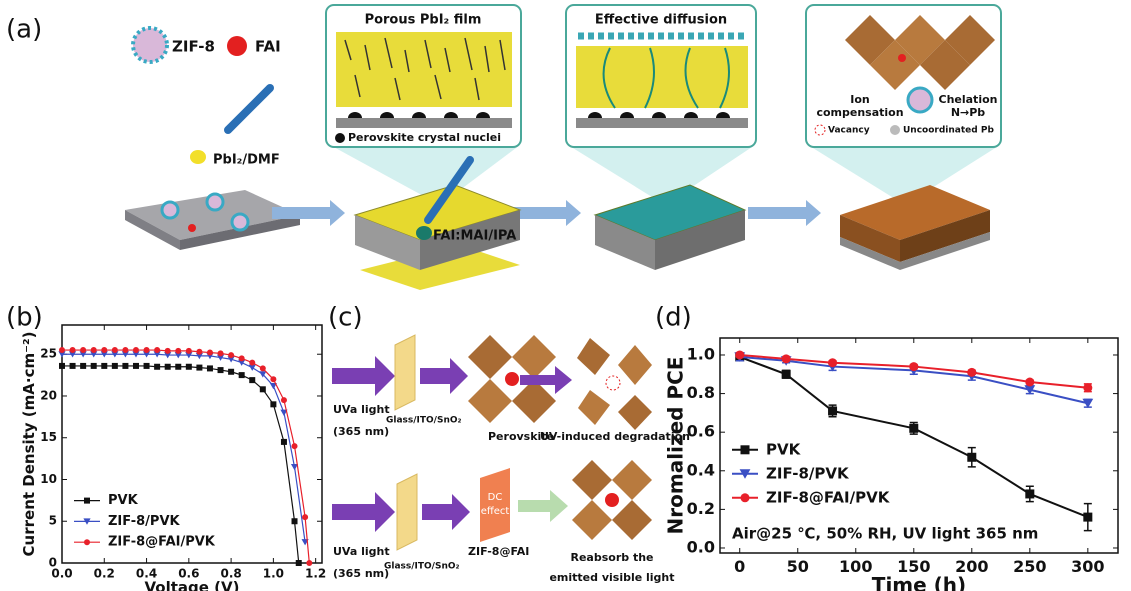 The height and width of the screenshot is (591, 1131). Describe the element at coordinates (611, 557) in the screenshot. I see `label: Reabsorb the` at that location.